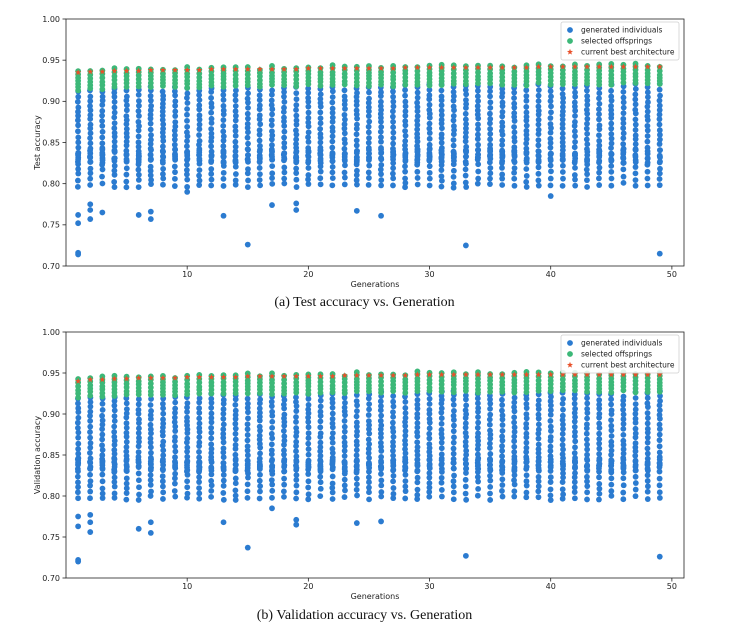  I want to click on y-tick-label: 0.85, so click(51, 455).